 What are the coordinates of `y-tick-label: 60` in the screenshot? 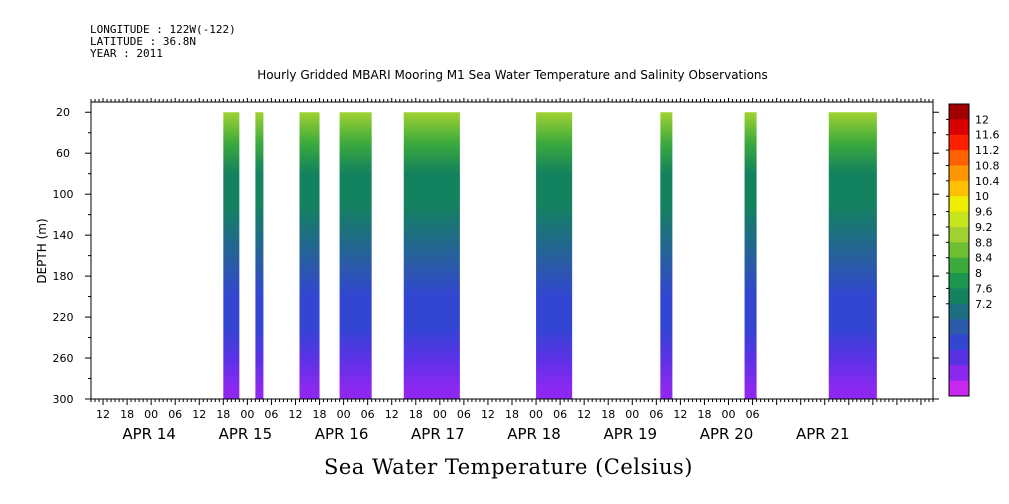 It's located at (63, 153).